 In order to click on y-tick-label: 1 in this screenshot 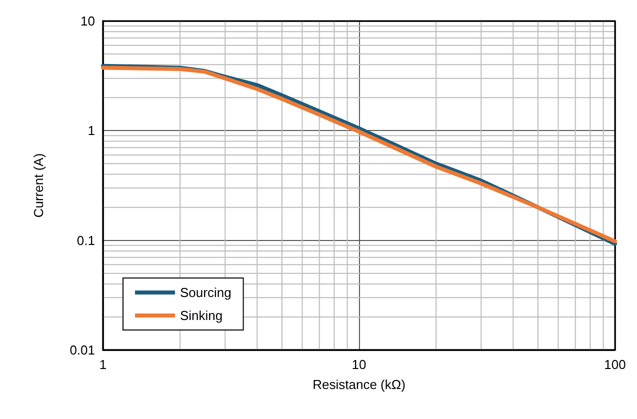, I will do `click(91, 130)`.